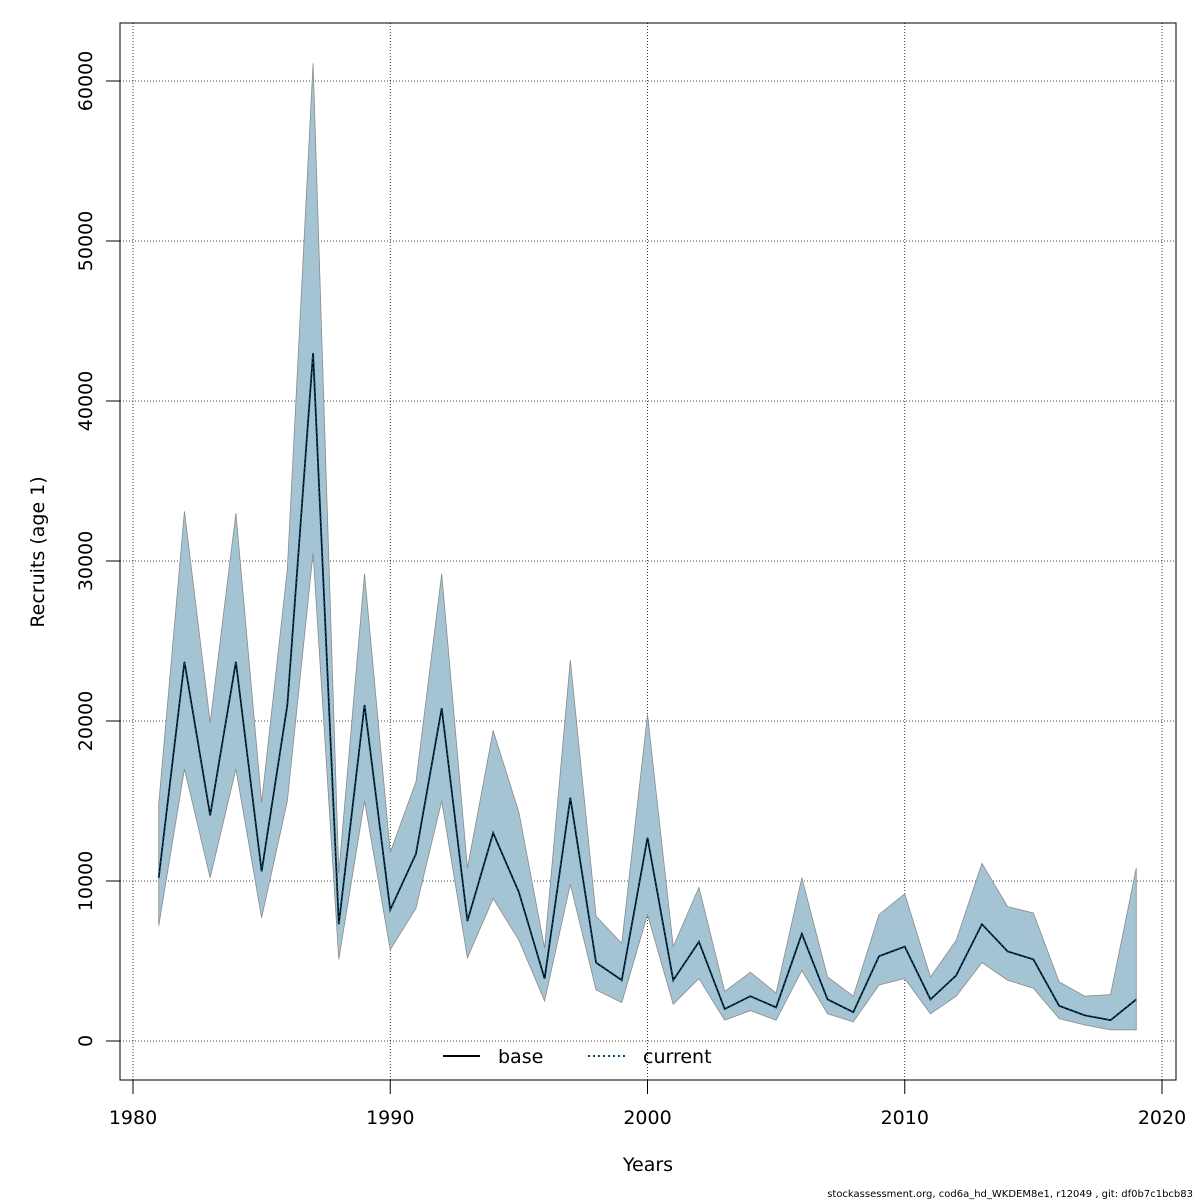  I want to click on x-axis: 1980 1990 2000 2010 2020, so click(647, 1104).